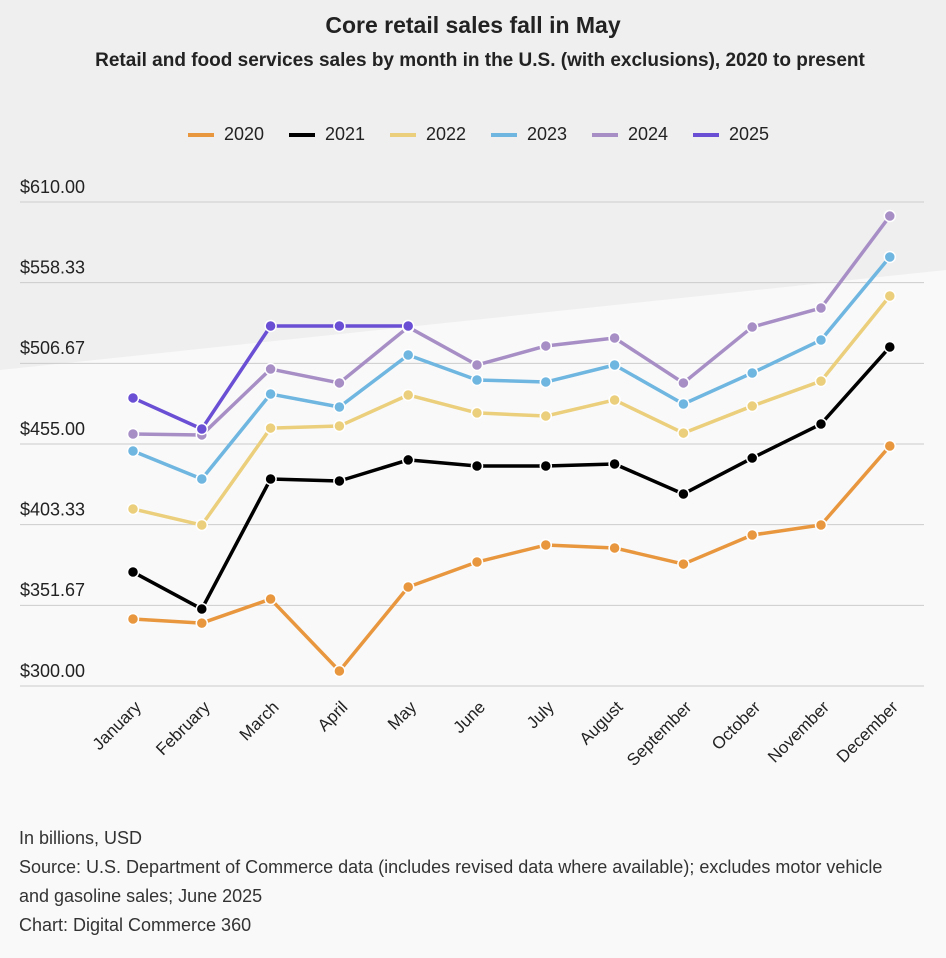 Image resolution: width=946 pixels, height=958 pixels. What do you see at coordinates (473, 25) in the screenshot?
I see `chart-title: Core retail sales fall in May` at bounding box center [473, 25].